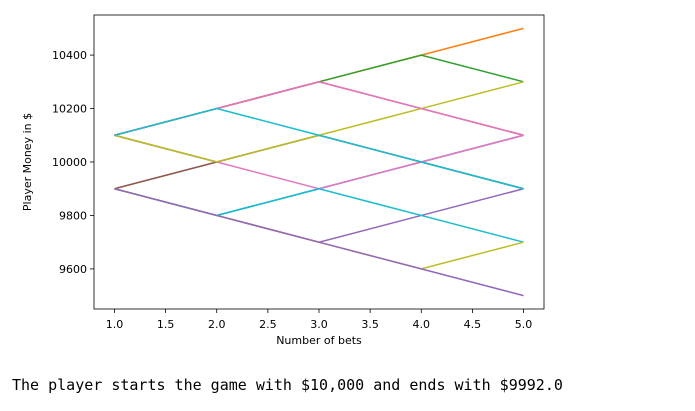 The height and width of the screenshot is (411, 695). I want to click on x-tick-label: 2.5, so click(268, 324).